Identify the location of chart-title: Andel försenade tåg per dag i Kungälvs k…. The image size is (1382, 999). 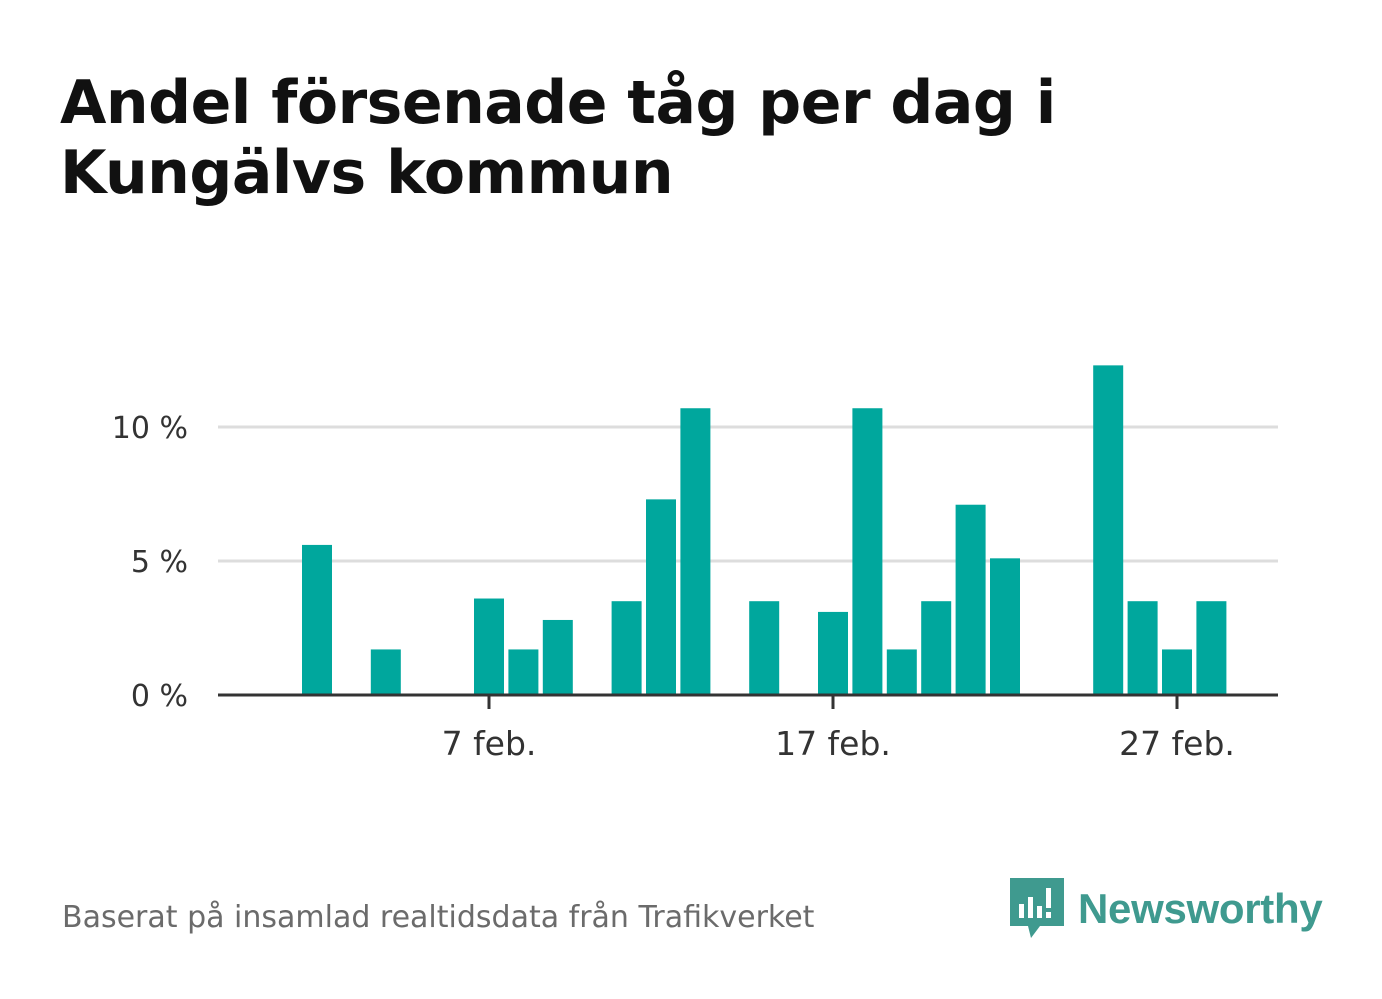
(558, 138).